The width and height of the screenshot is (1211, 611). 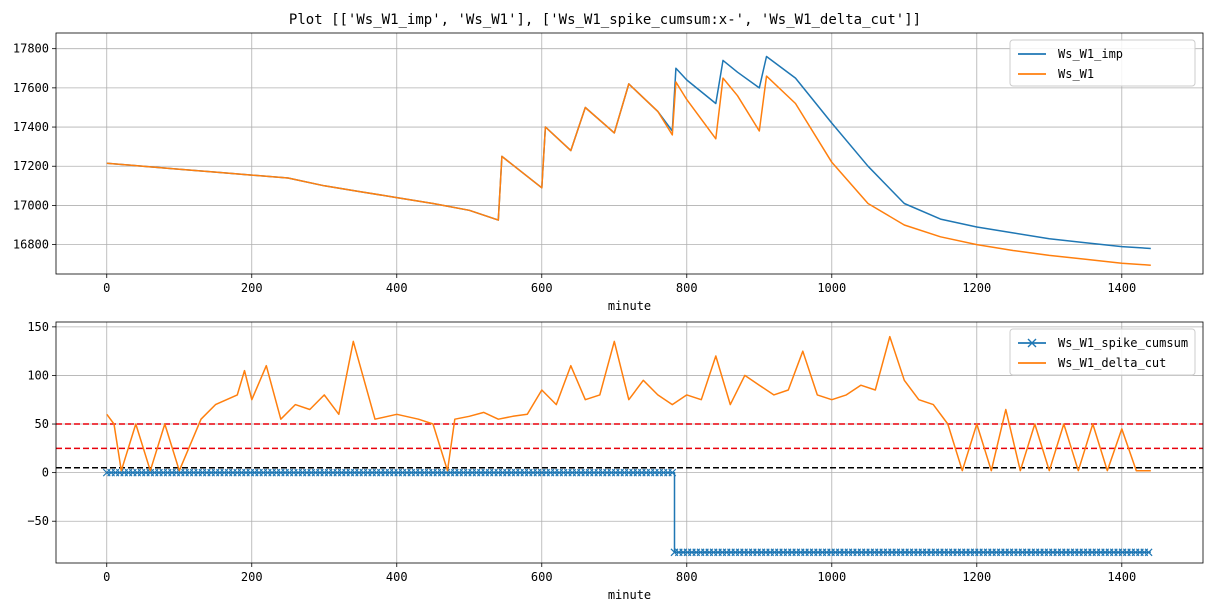 What do you see at coordinates (38, 375) in the screenshot?
I see `y-tick-label: 100` at bounding box center [38, 375].